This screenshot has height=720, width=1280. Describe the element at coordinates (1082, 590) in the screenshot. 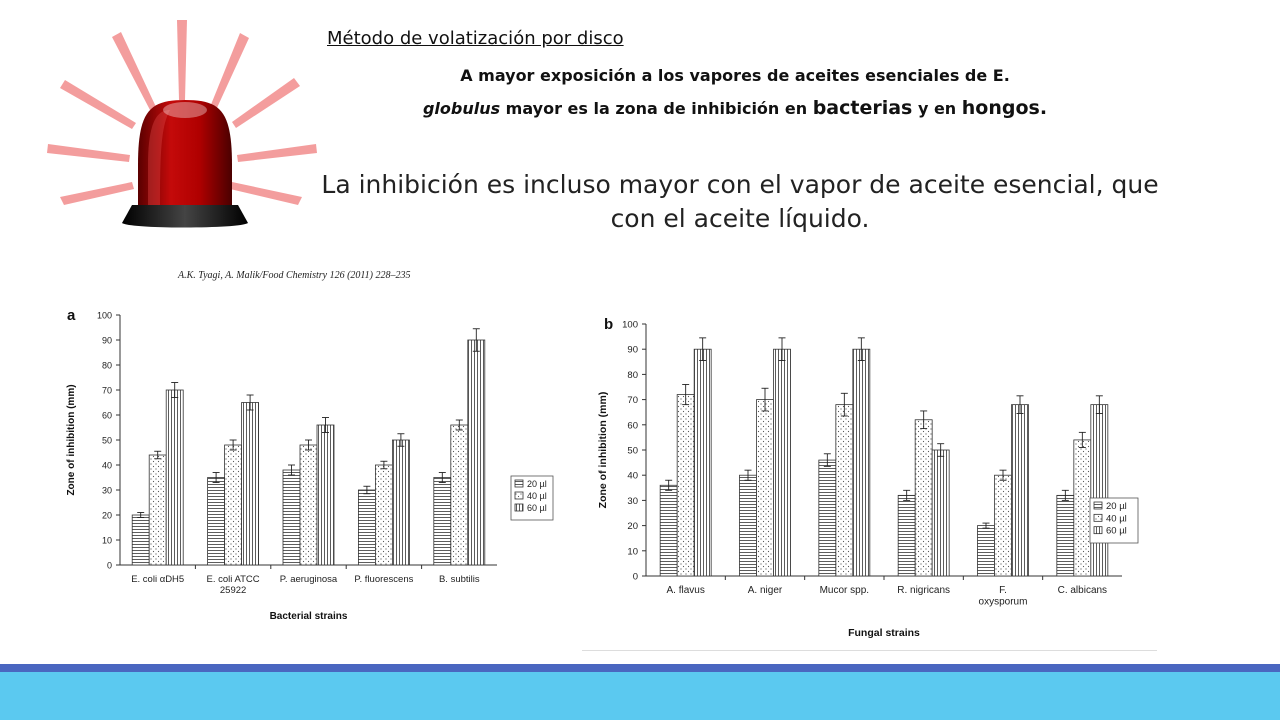

I see `category-label: C. albicans` at that location.